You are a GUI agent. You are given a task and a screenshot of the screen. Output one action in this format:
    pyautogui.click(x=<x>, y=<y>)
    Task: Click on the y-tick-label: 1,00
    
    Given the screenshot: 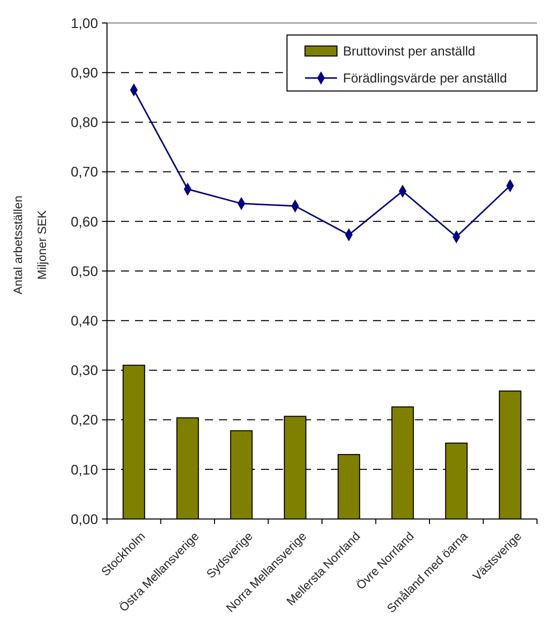 What is the action you would take?
    pyautogui.click(x=84, y=22)
    